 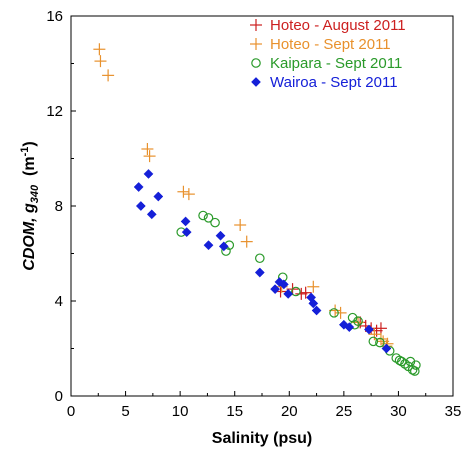 I want to click on x-tick-label: 10, so click(x=180, y=411).